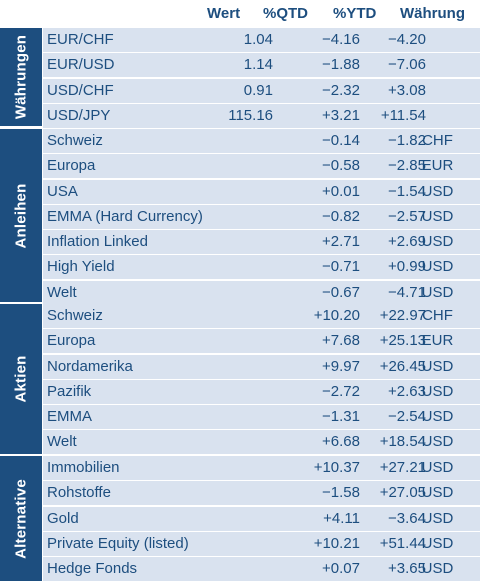 This screenshot has height=581, width=480. What do you see at coordinates (341, 493) in the screenshot?
I see `row-qtd: −1.58` at bounding box center [341, 493].